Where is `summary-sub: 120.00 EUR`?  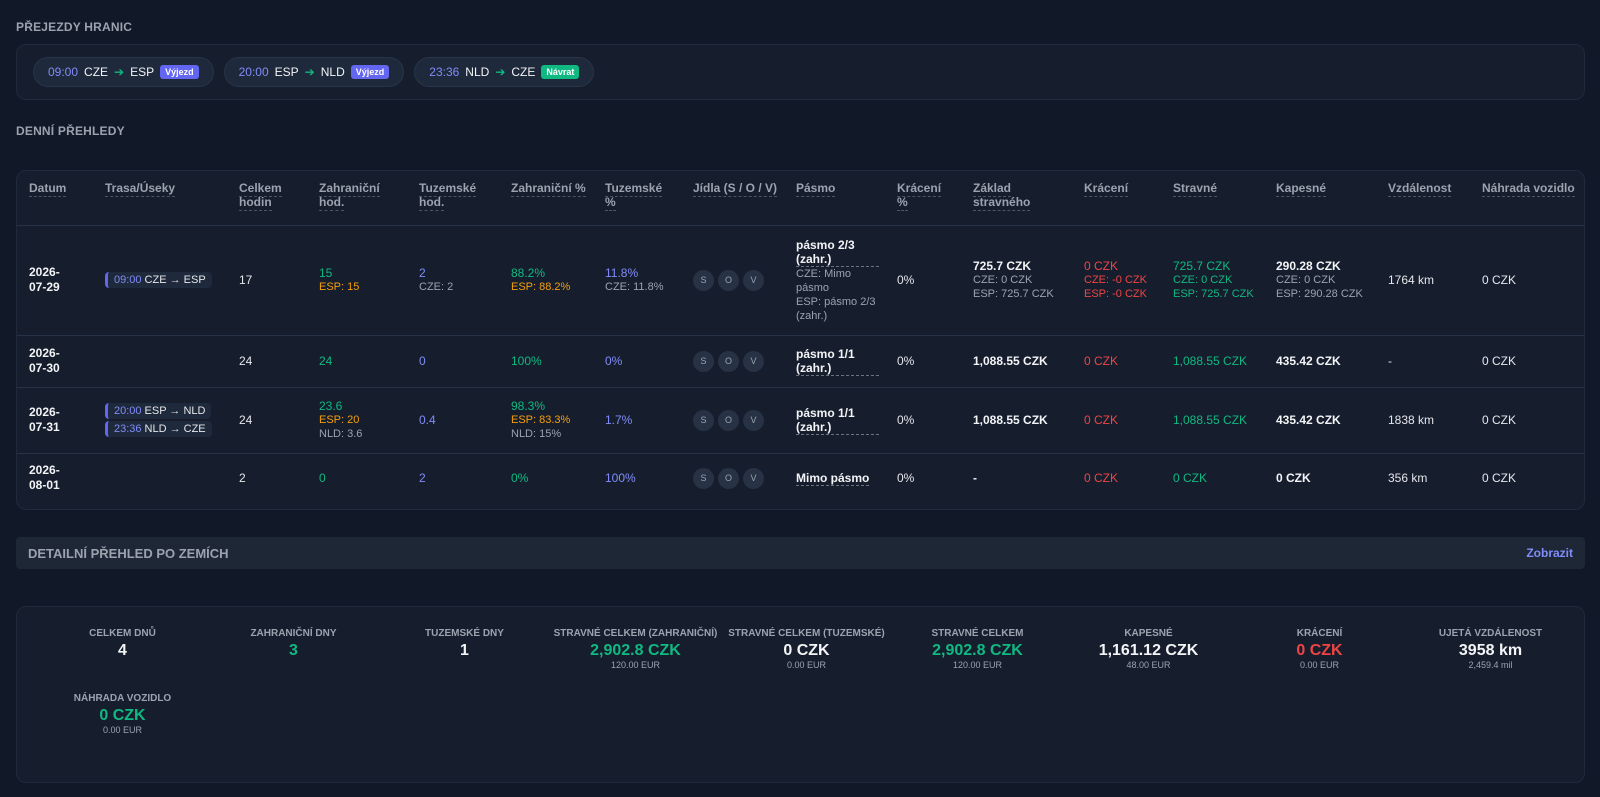 summary-sub: 120.00 EUR is located at coordinates (635, 665).